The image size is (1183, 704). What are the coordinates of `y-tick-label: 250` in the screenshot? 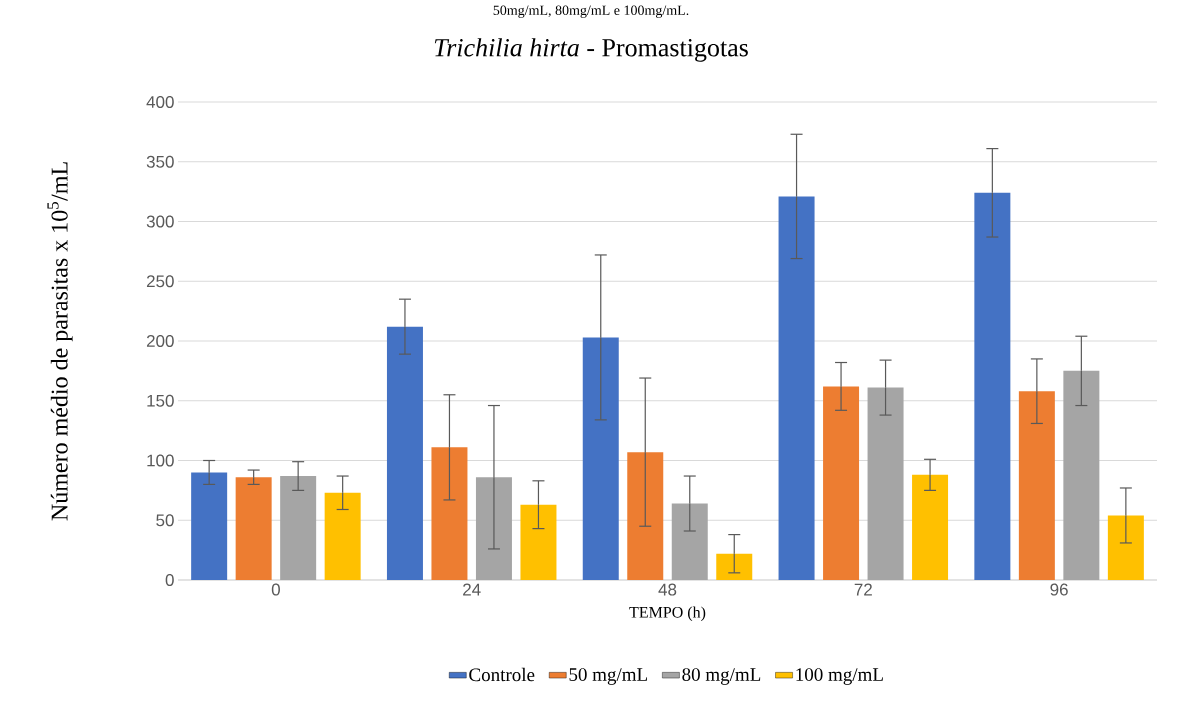 It's located at (160, 281).